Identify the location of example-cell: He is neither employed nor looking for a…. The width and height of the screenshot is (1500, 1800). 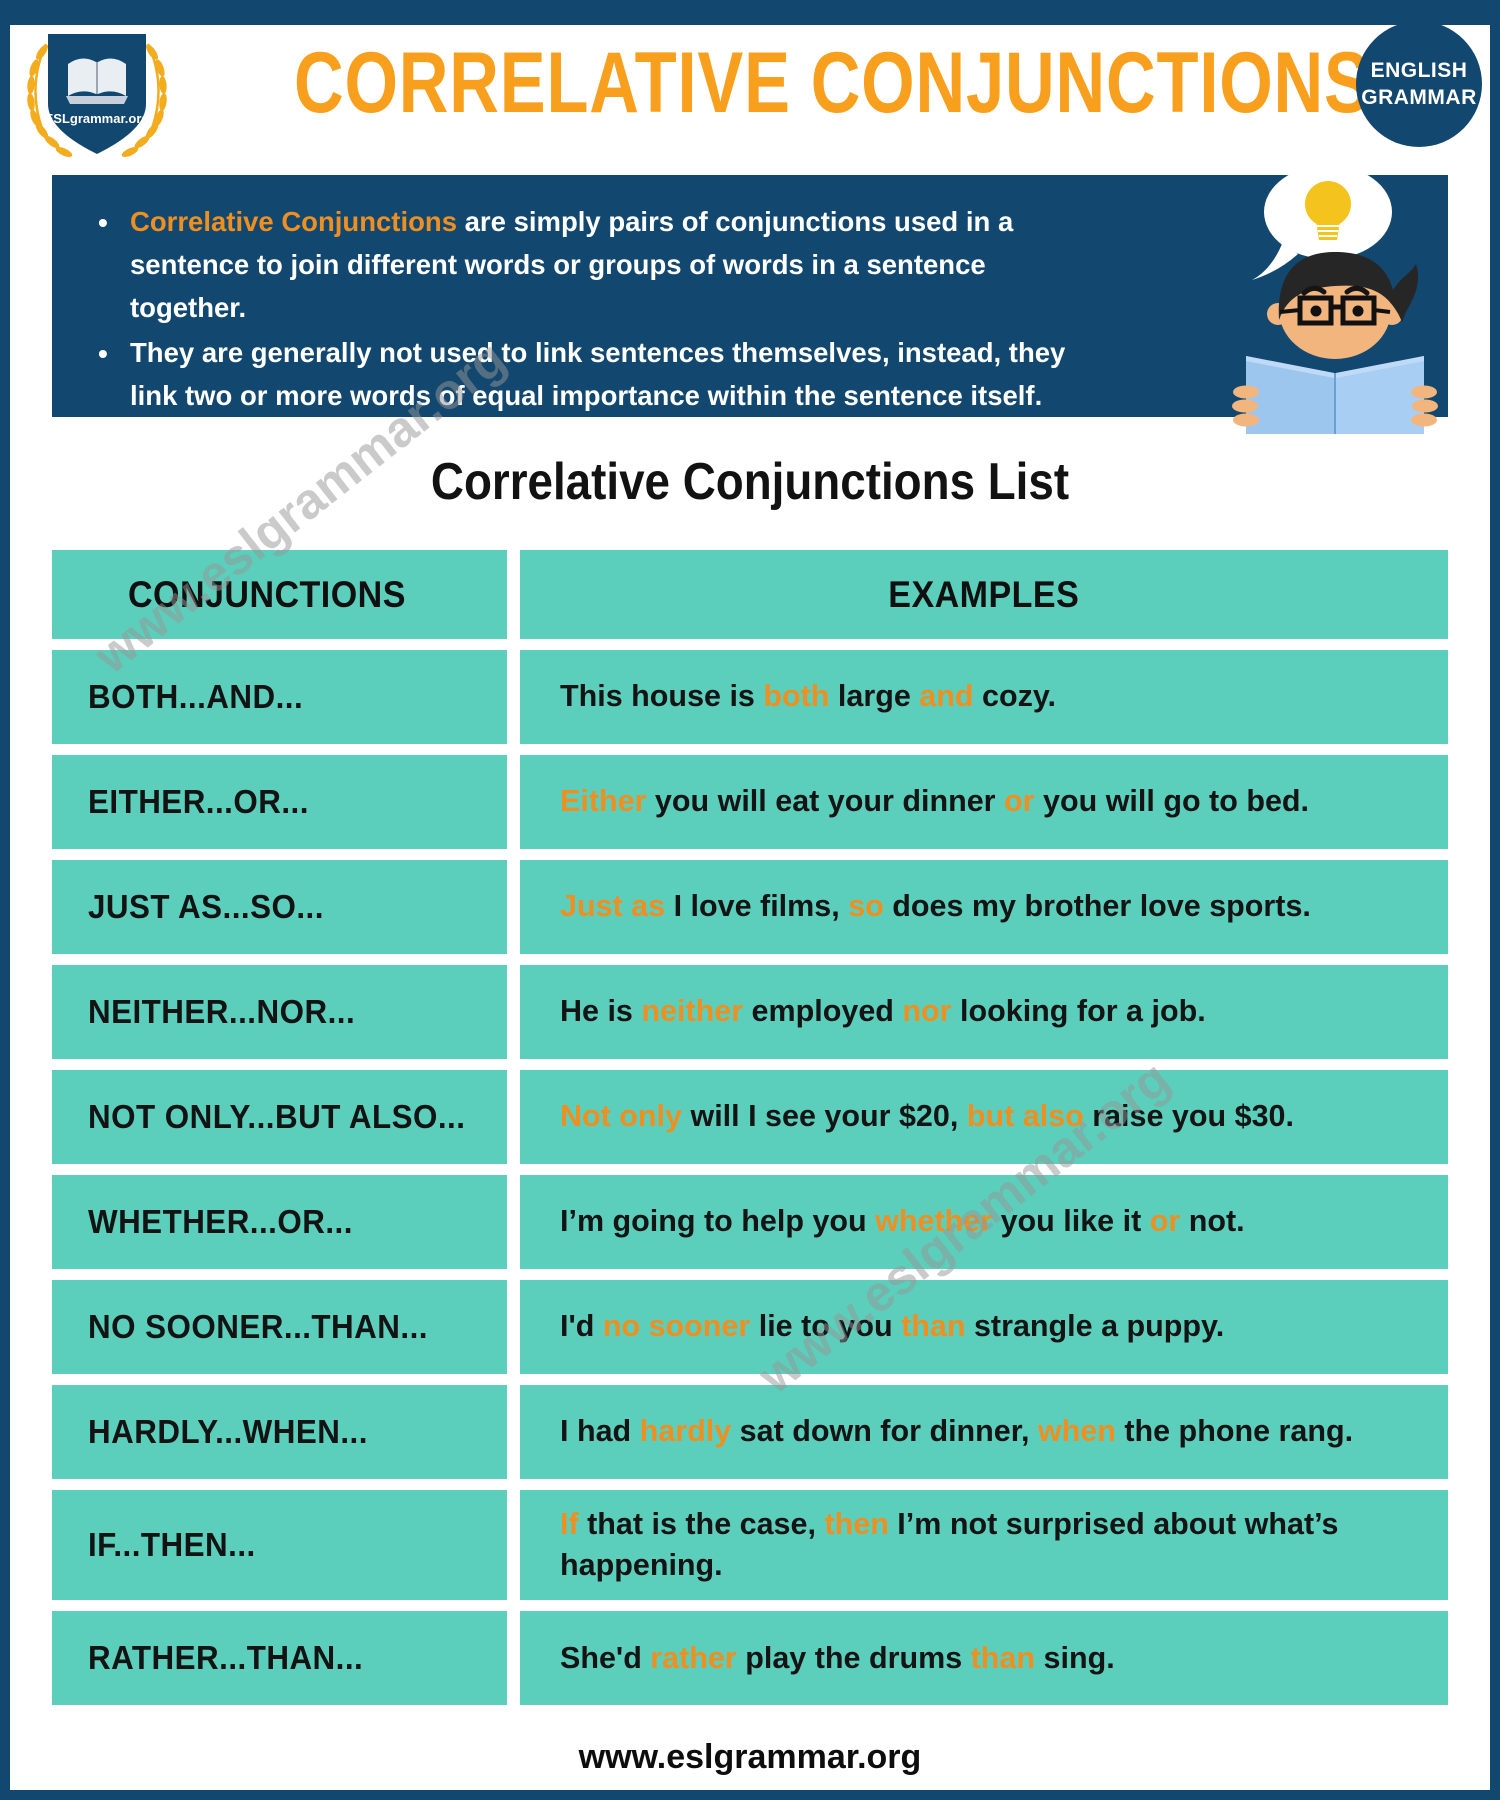
(984, 1012).